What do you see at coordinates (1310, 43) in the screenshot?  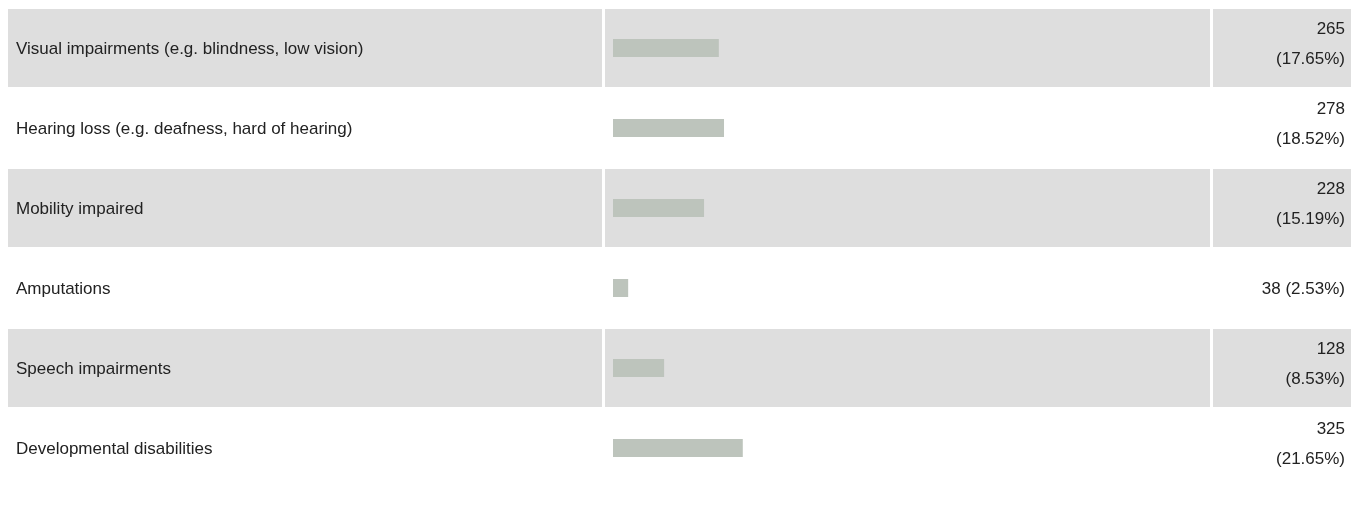 I see `data-label: 265 (17.65%)` at bounding box center [1310, 43].